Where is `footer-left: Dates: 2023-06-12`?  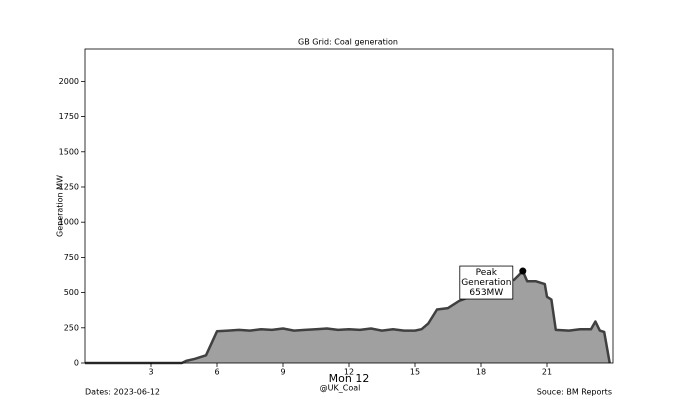 footer-left: Dates: 2023-06-12 is located at coordinates (122, 392).